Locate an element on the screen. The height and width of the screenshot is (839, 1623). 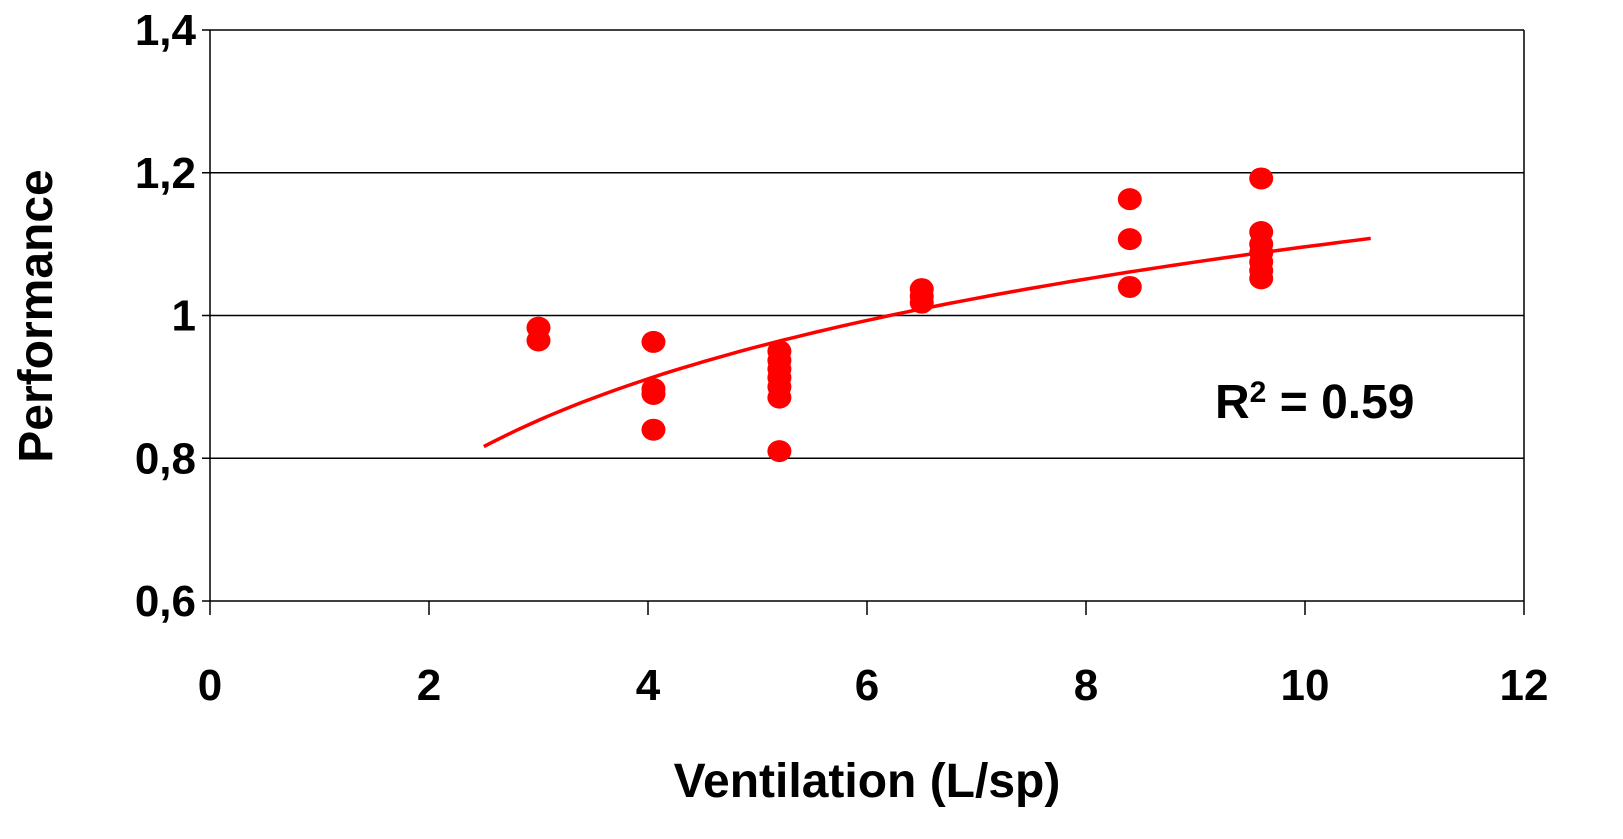
y-tick-label-0: 0,6 is located at coordinates (165, 601).